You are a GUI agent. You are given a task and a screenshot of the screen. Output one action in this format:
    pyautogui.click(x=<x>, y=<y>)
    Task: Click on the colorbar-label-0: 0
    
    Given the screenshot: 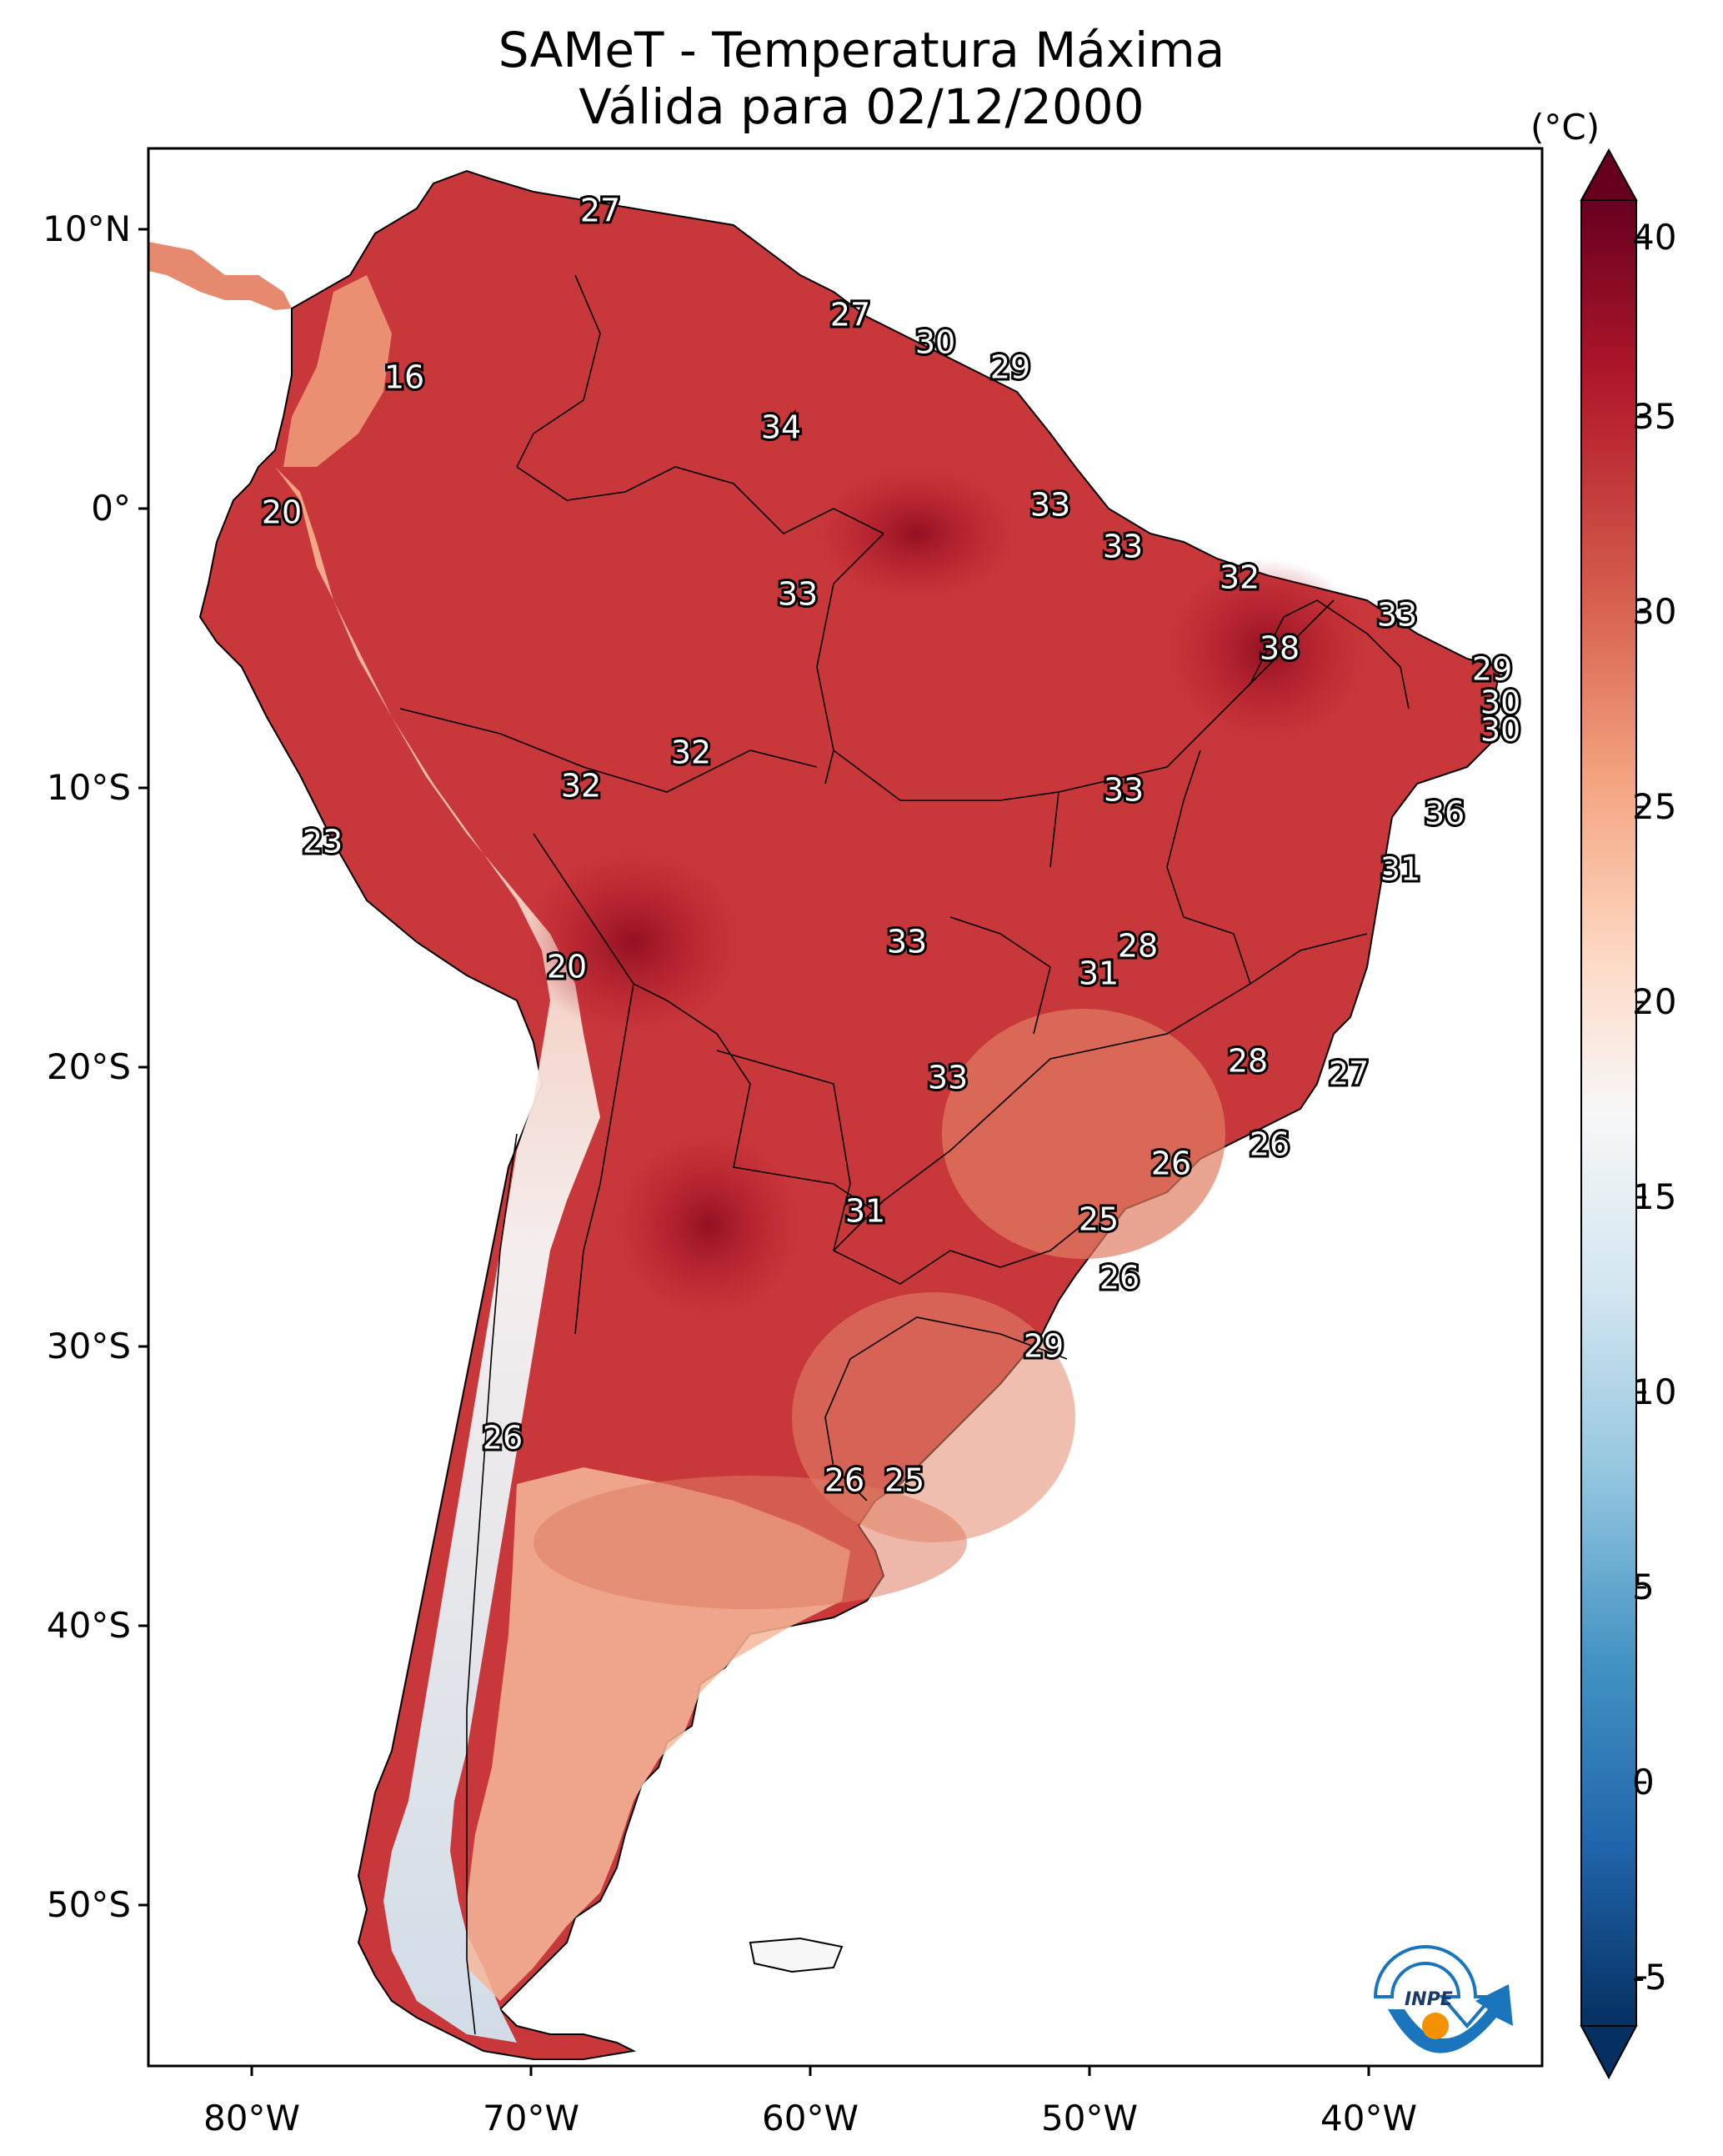 What is the action you would take?
    pyautogui.click(x=1643, y=1782)
    